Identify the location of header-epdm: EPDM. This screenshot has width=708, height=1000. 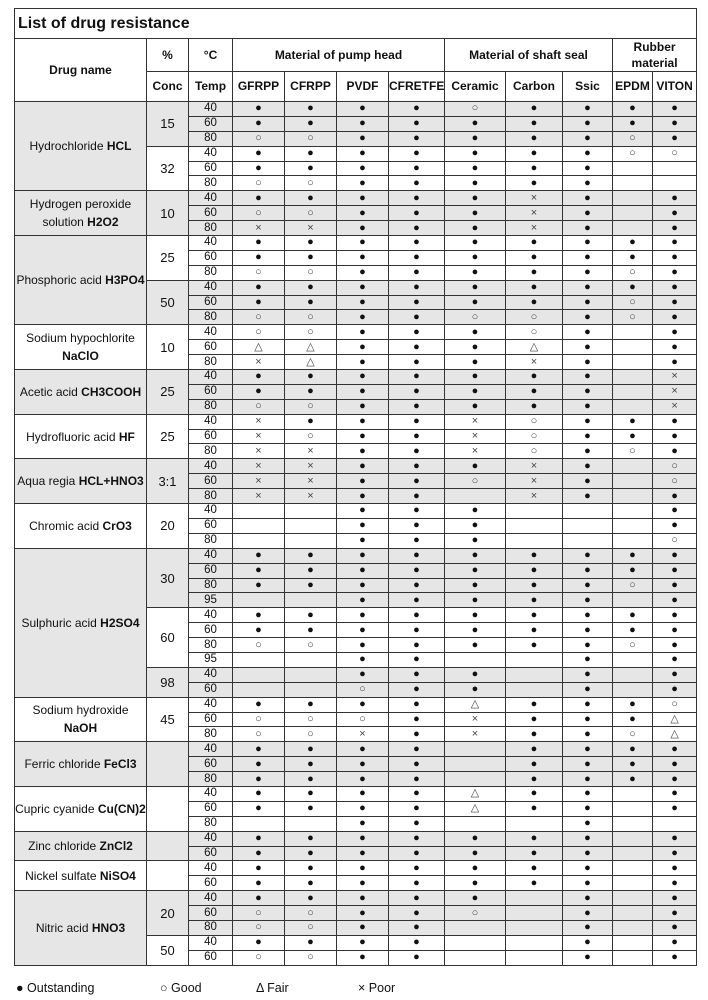
(632, 86).